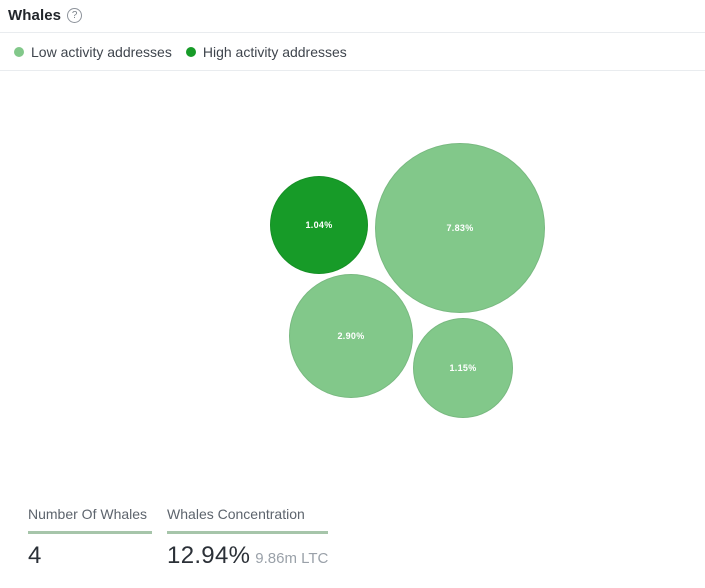  I want to click on legend-label-low-activity: Low activity addresses, so click(101, 51).